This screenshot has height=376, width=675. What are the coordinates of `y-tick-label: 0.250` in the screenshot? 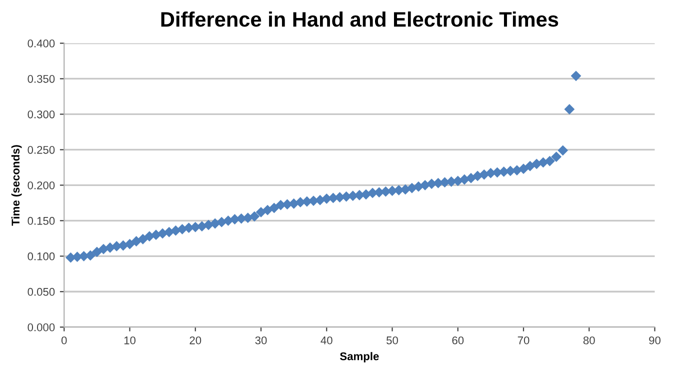 It's located at (41, 150).